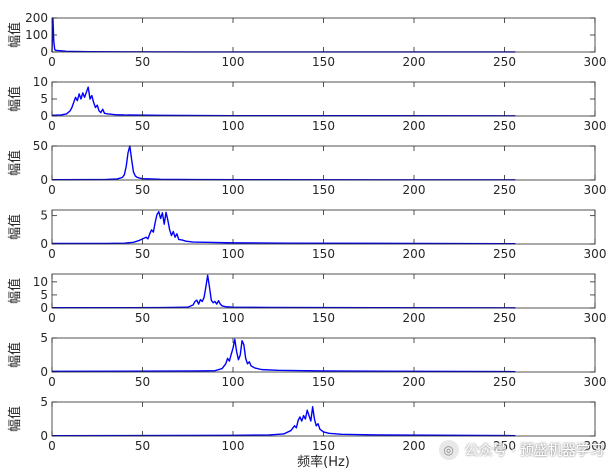 The height and width of the screenshot is (474, 612). Describe the element at coordinates (36, 18) in the screenshot. I see `y-tick-label: 200` at that location.